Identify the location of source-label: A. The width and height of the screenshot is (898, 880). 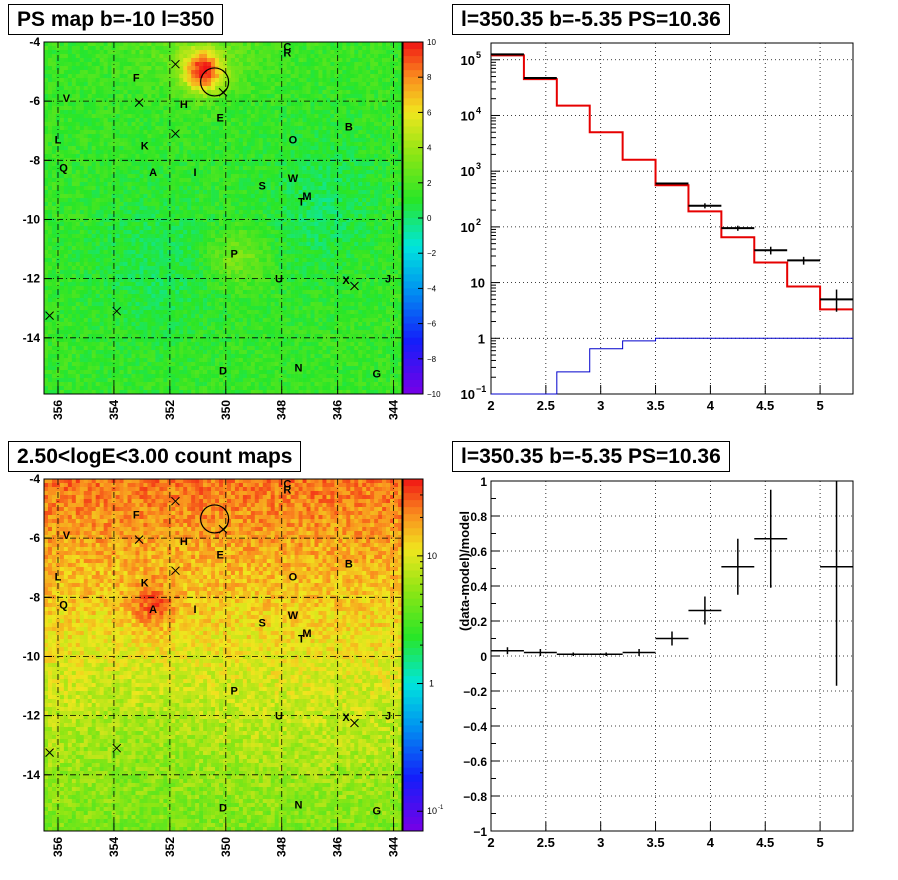
(153, 173).